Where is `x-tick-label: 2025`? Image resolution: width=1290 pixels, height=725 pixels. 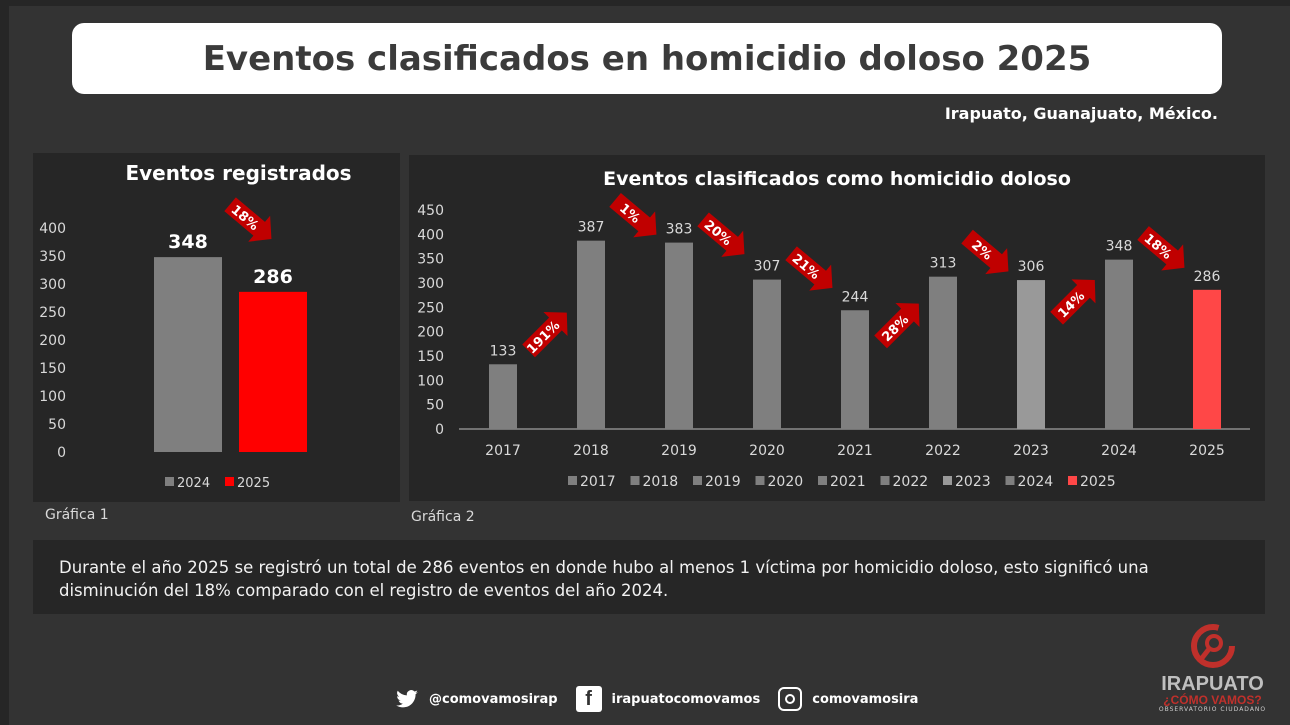 x-tick-label: 2025 is located at coordinates (1207, 451).